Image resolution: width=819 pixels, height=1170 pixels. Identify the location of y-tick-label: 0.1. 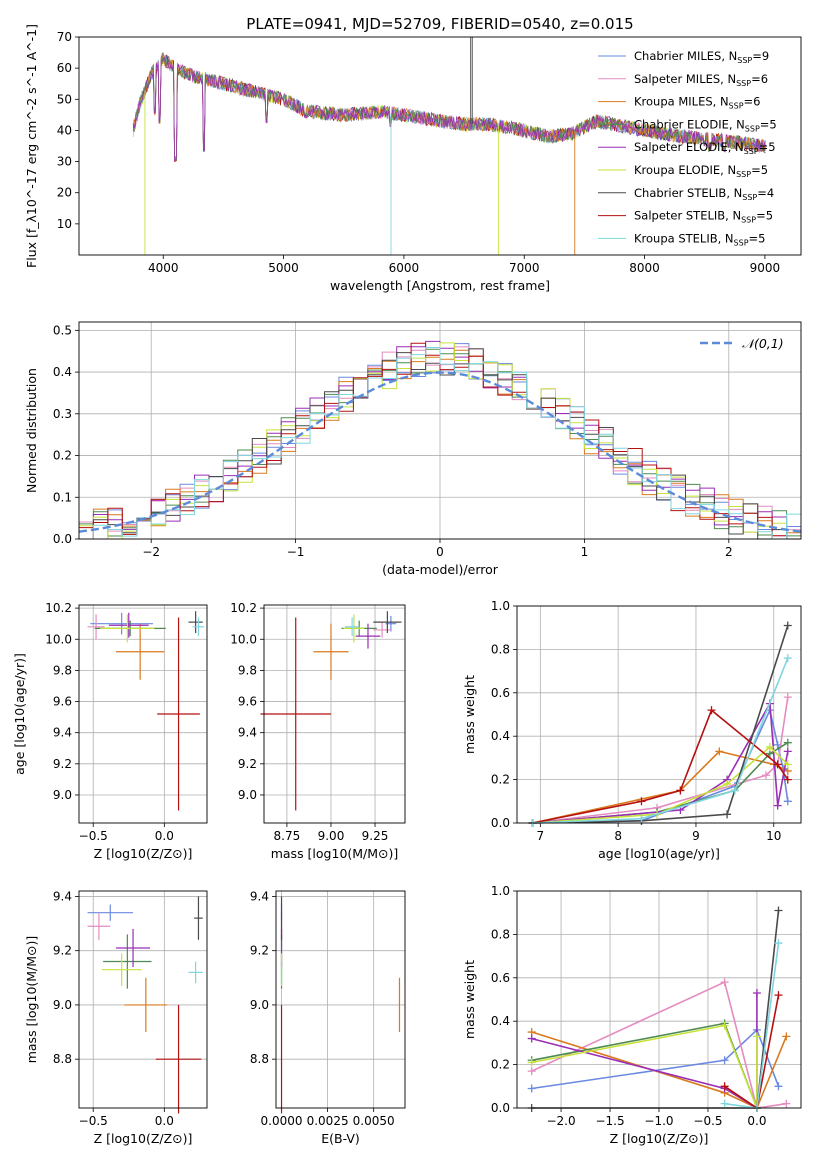
(62, 497).